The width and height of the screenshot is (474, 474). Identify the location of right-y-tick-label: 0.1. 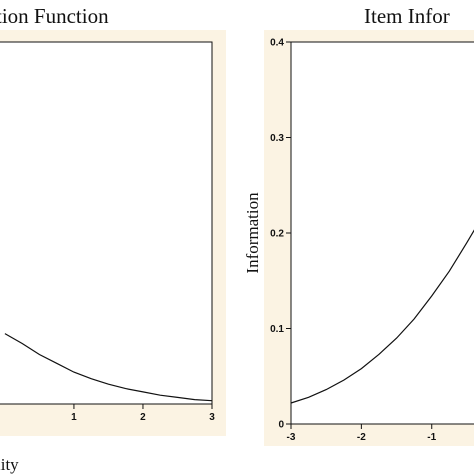
(277, 329).